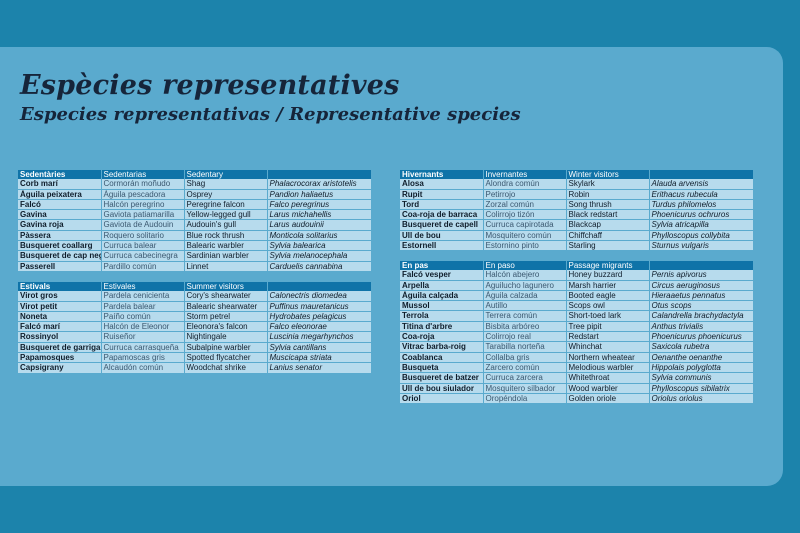 This screenshot has height=533, width=800. What do you see at coordinates (319, 236) in the screenshot?
I see `scientific-name: Monticola solitarius` at bounding box center [319, 236].